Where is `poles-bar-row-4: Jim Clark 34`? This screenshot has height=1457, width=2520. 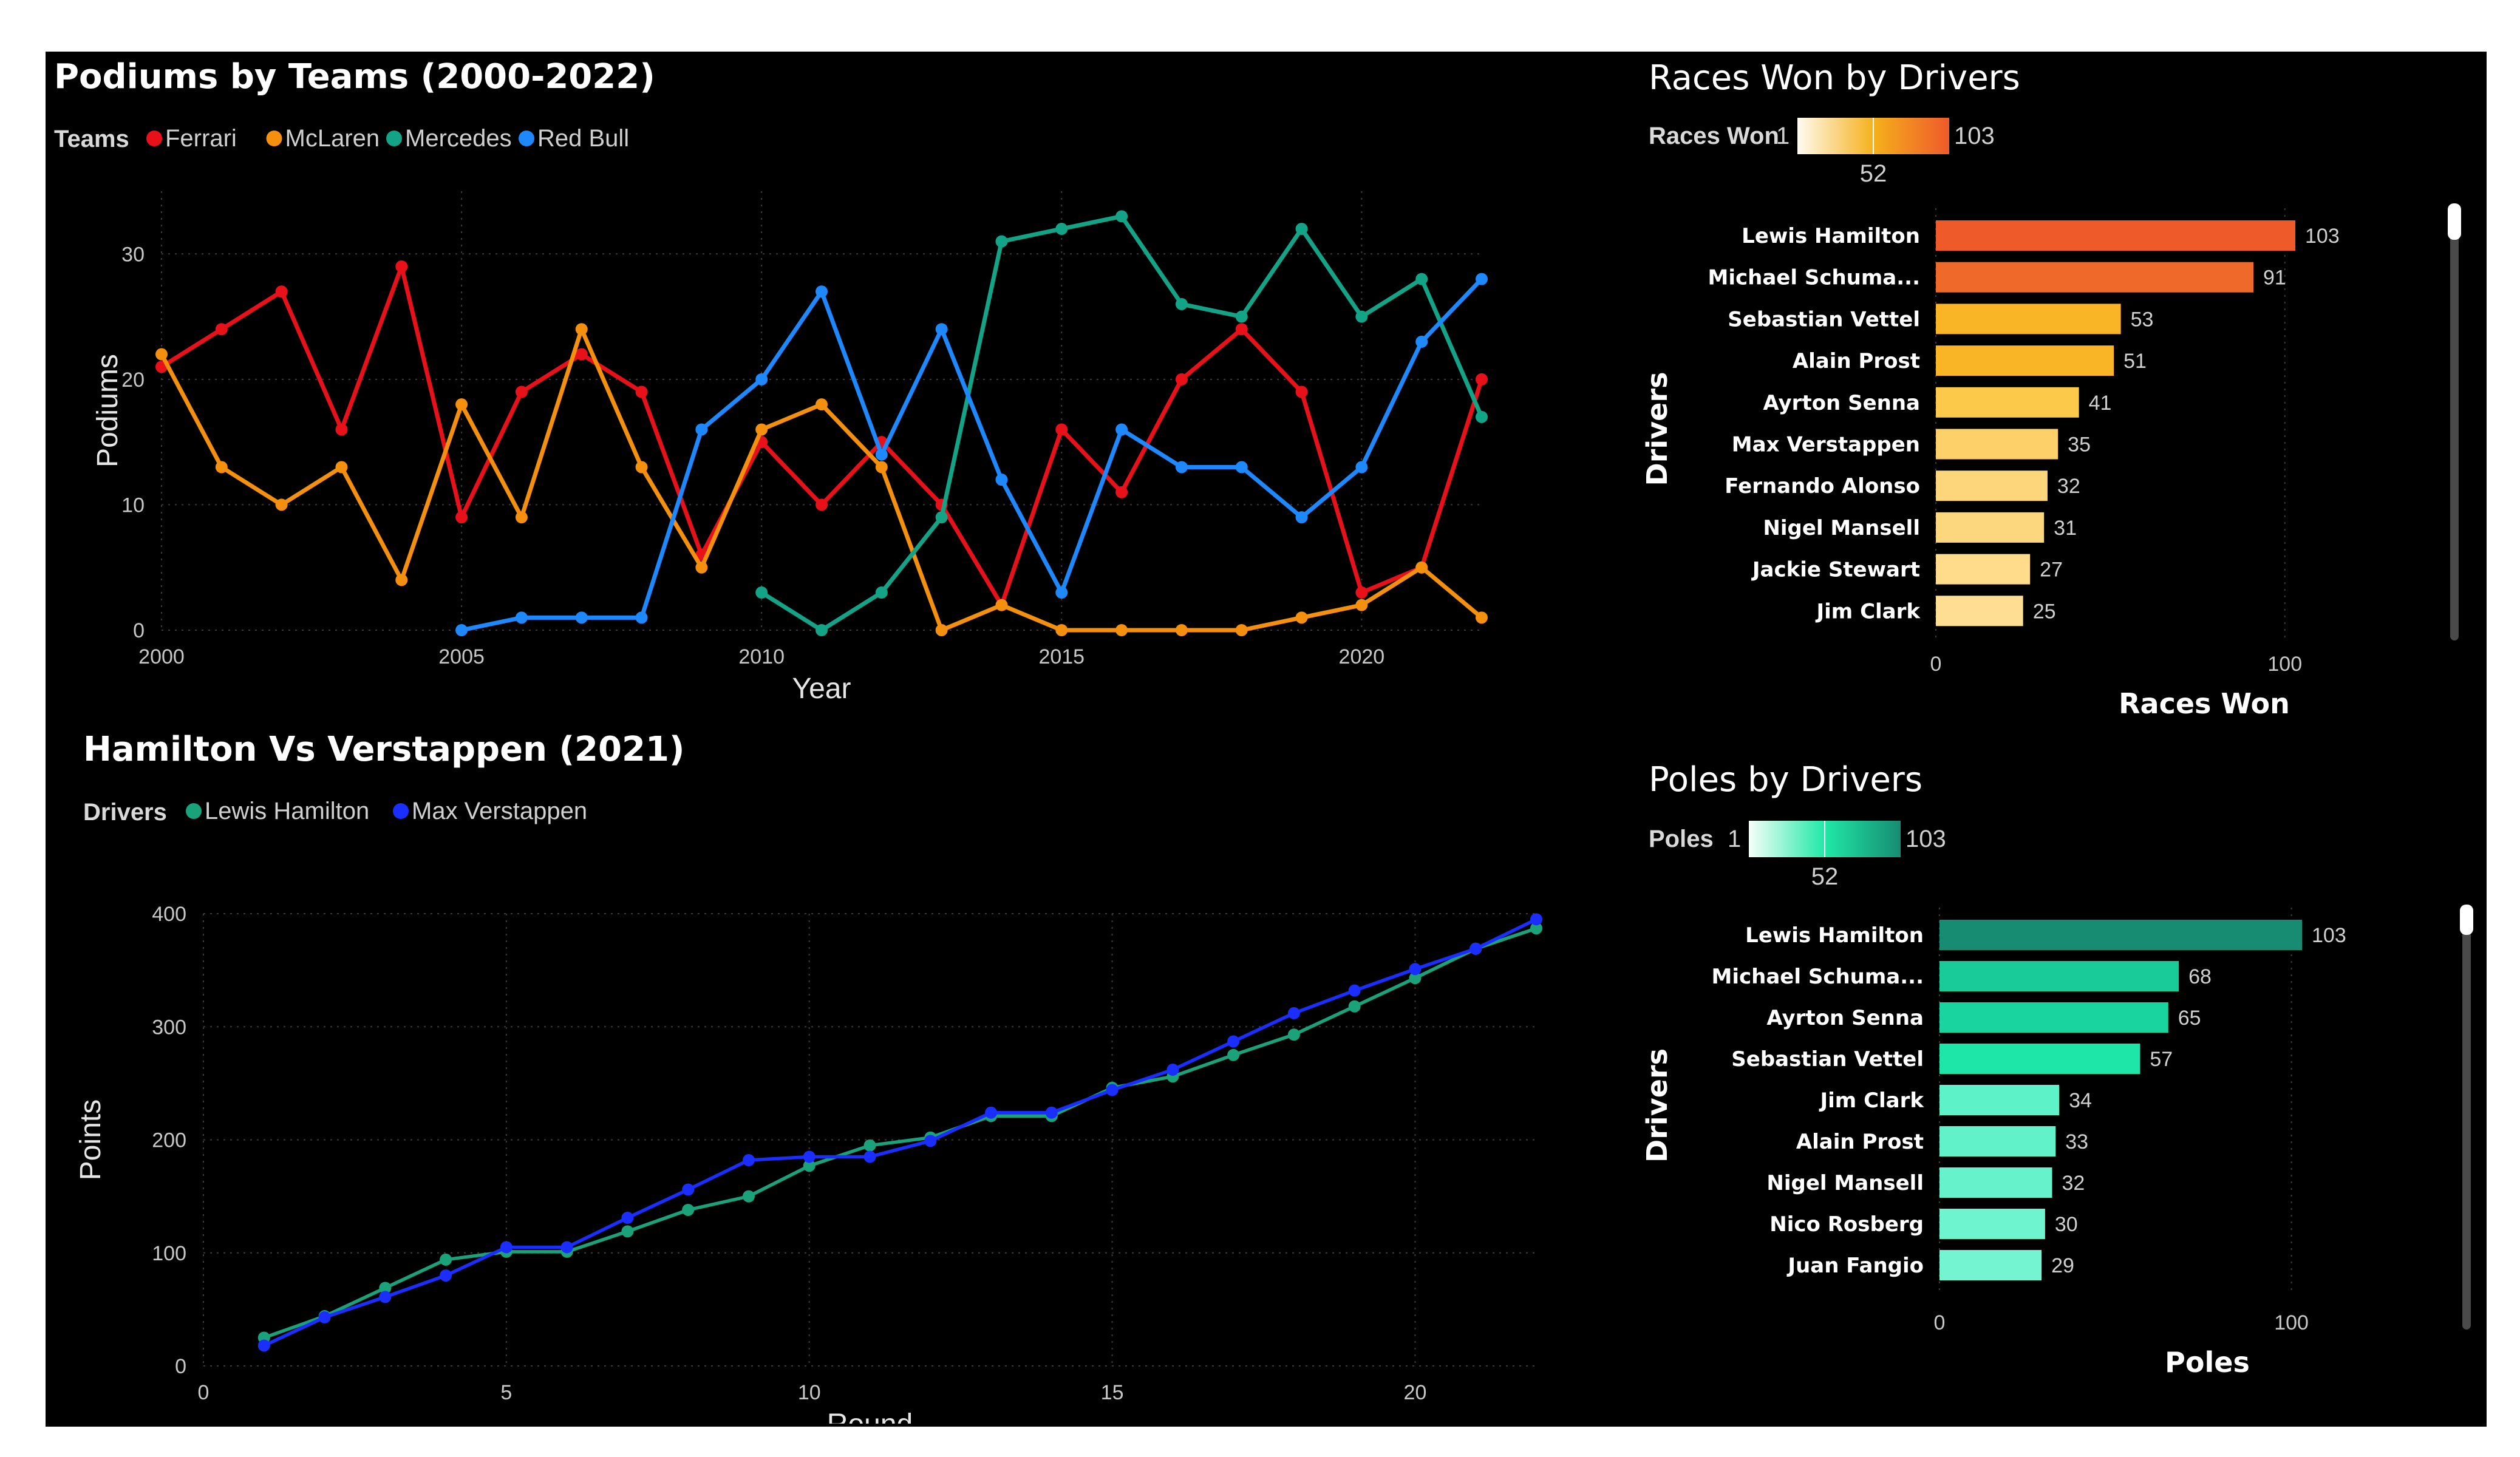
poles-bar-row-4: Jim Clark 34 is located at coordinates (1955, 1100).